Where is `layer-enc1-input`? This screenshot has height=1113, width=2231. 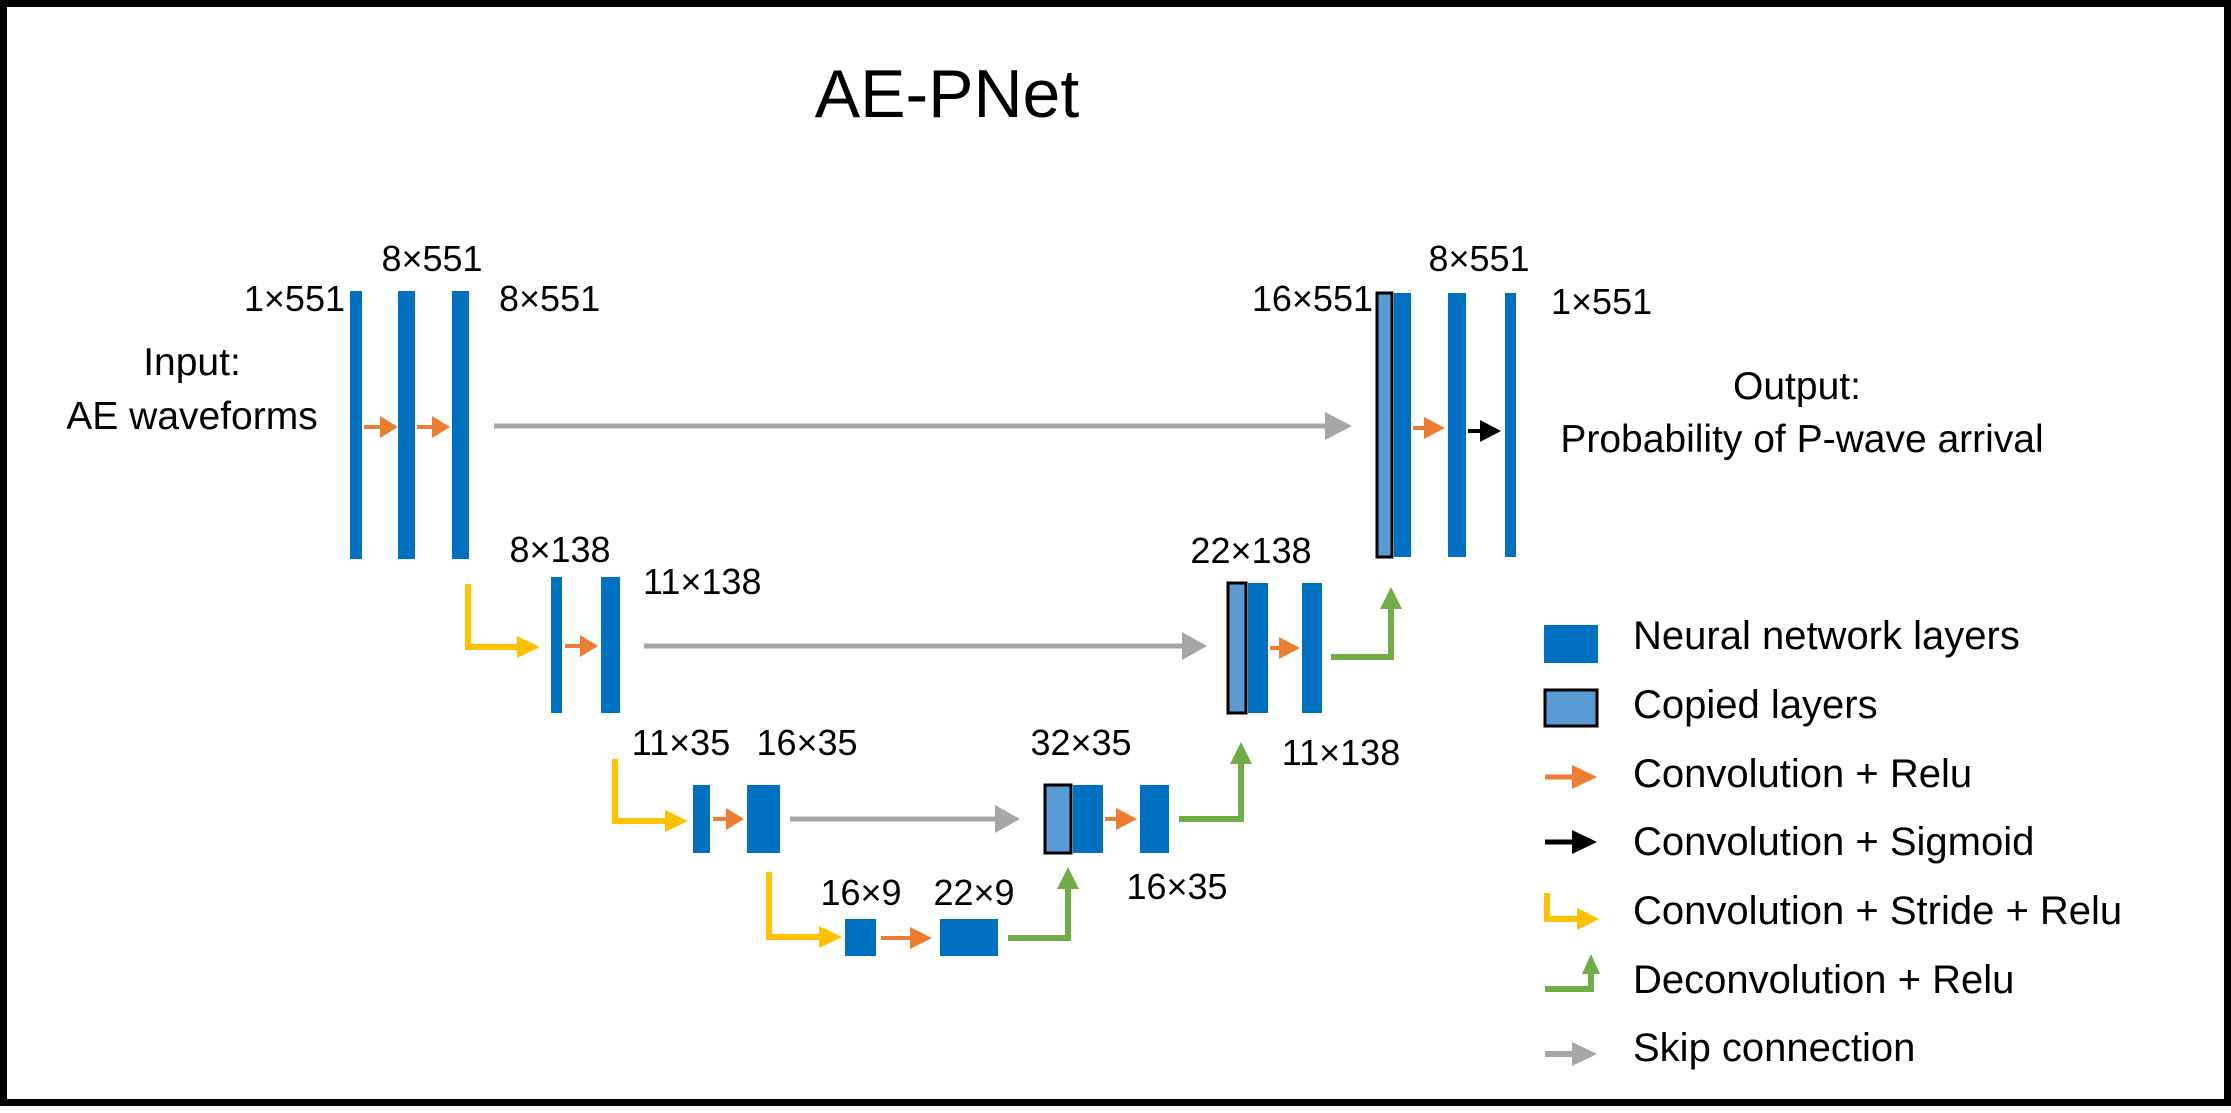 layer-enc1-input is located at coordinates (356, 425).